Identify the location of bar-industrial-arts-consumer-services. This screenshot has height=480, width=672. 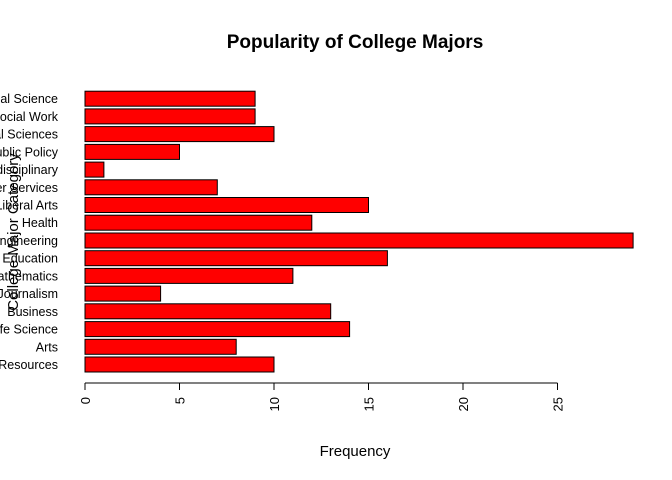
(151, 187).